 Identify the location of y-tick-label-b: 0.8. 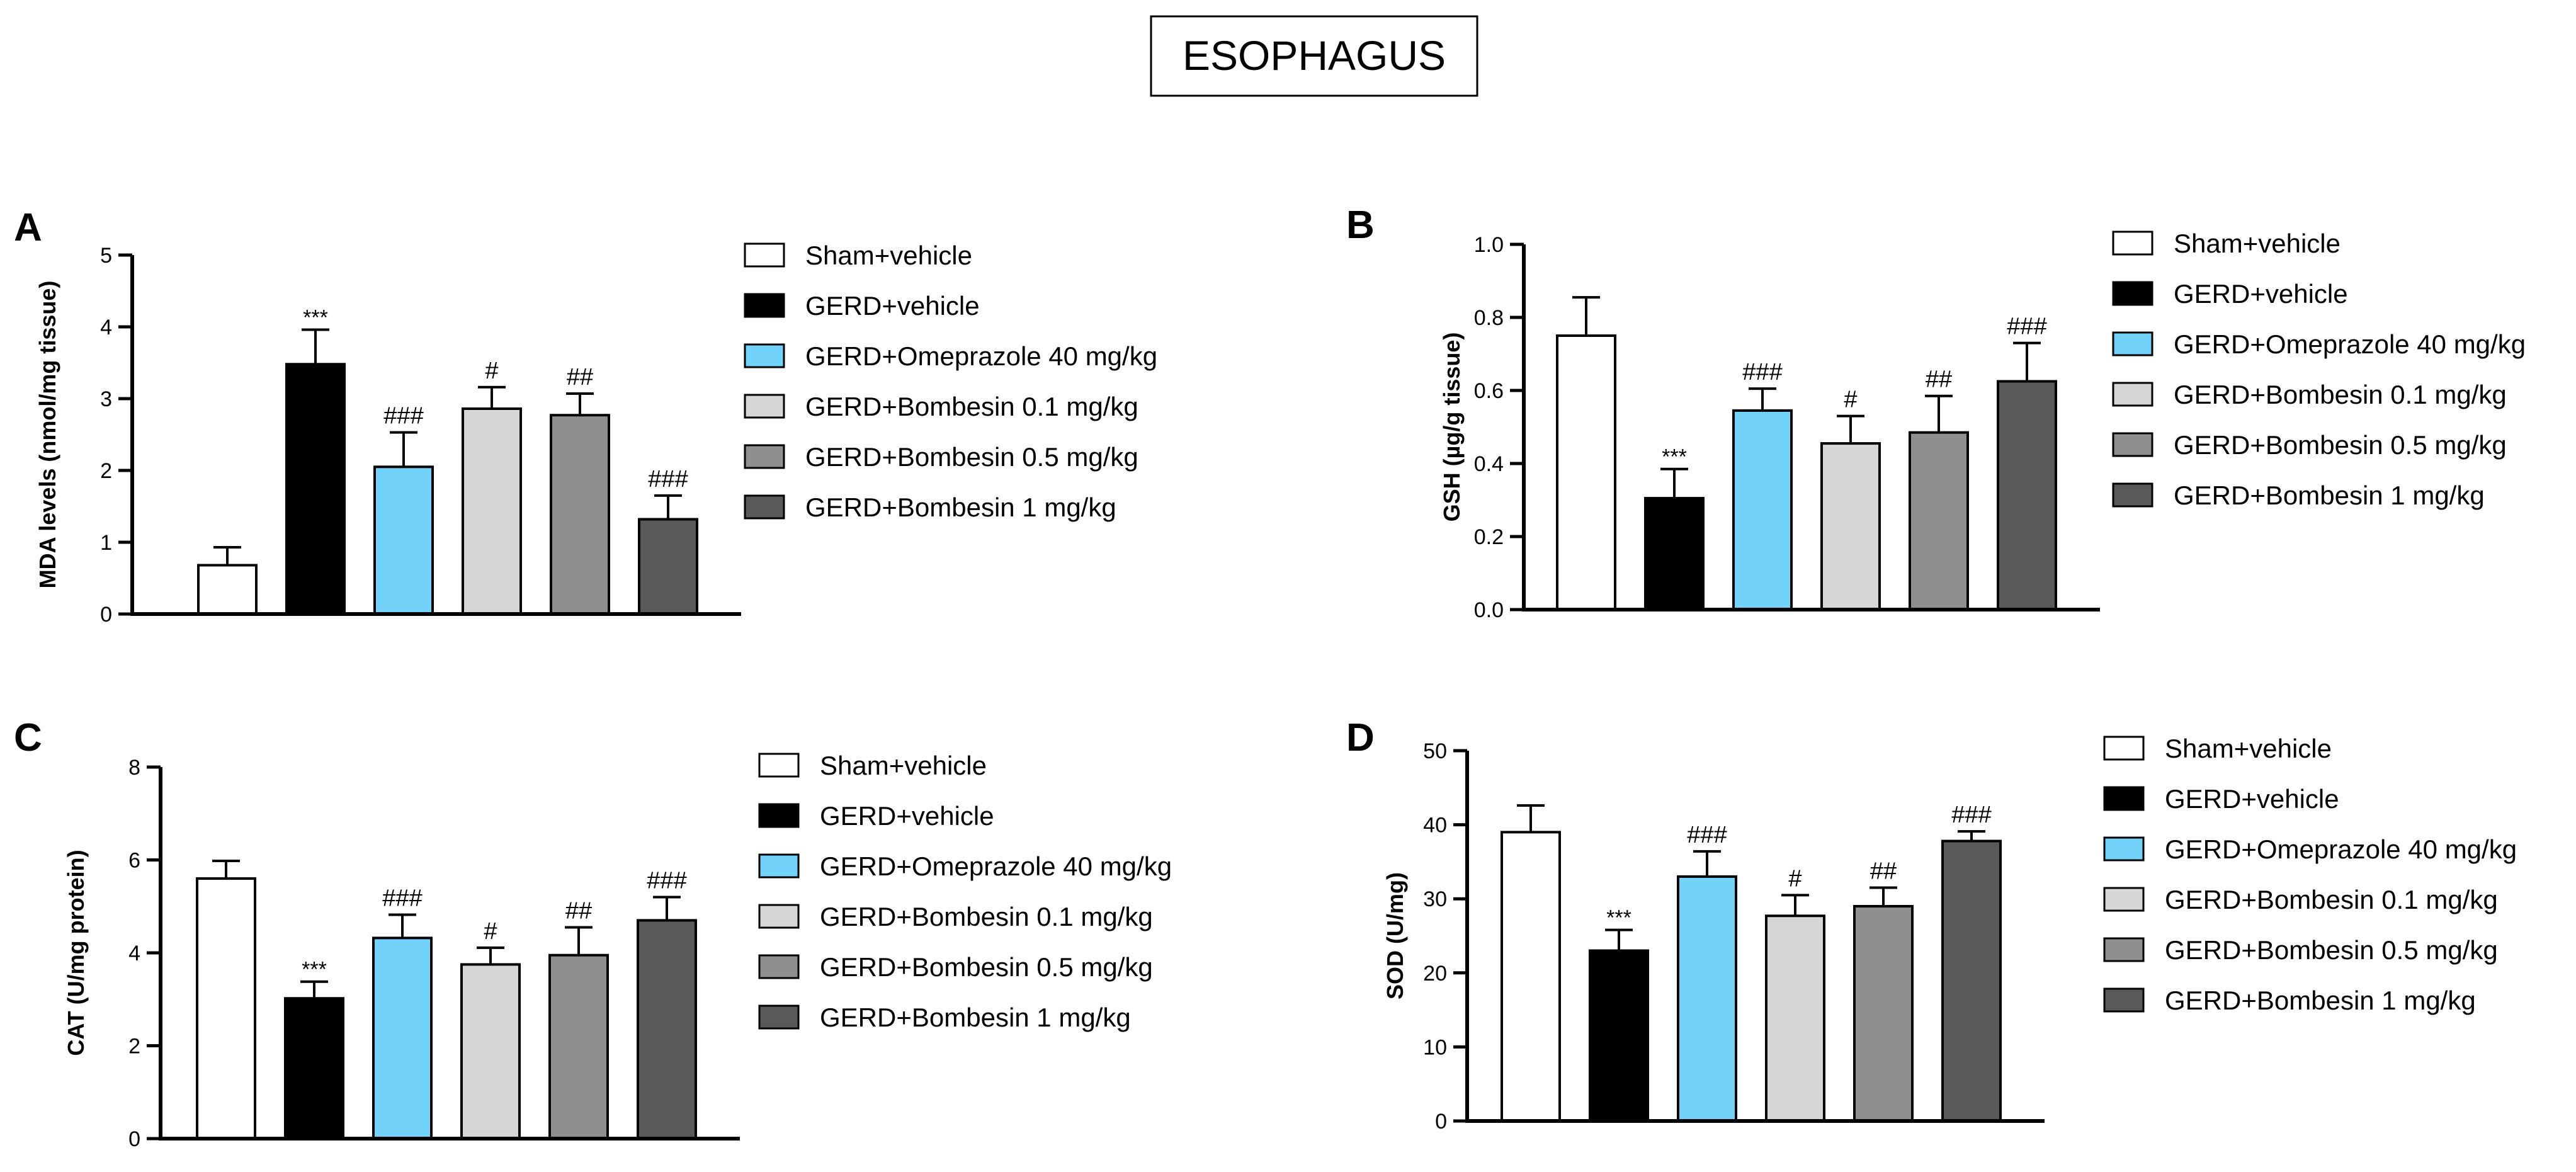
(1489, 318).